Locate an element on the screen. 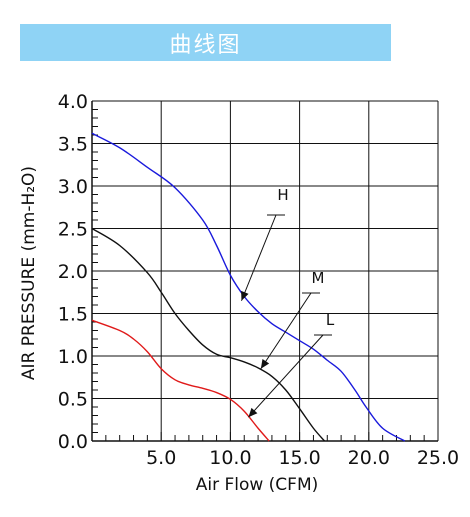 Image resolution: width=470 pixels, height=517 pixels. y-tick-label: 3.5 is located at coordinates (73, 145).